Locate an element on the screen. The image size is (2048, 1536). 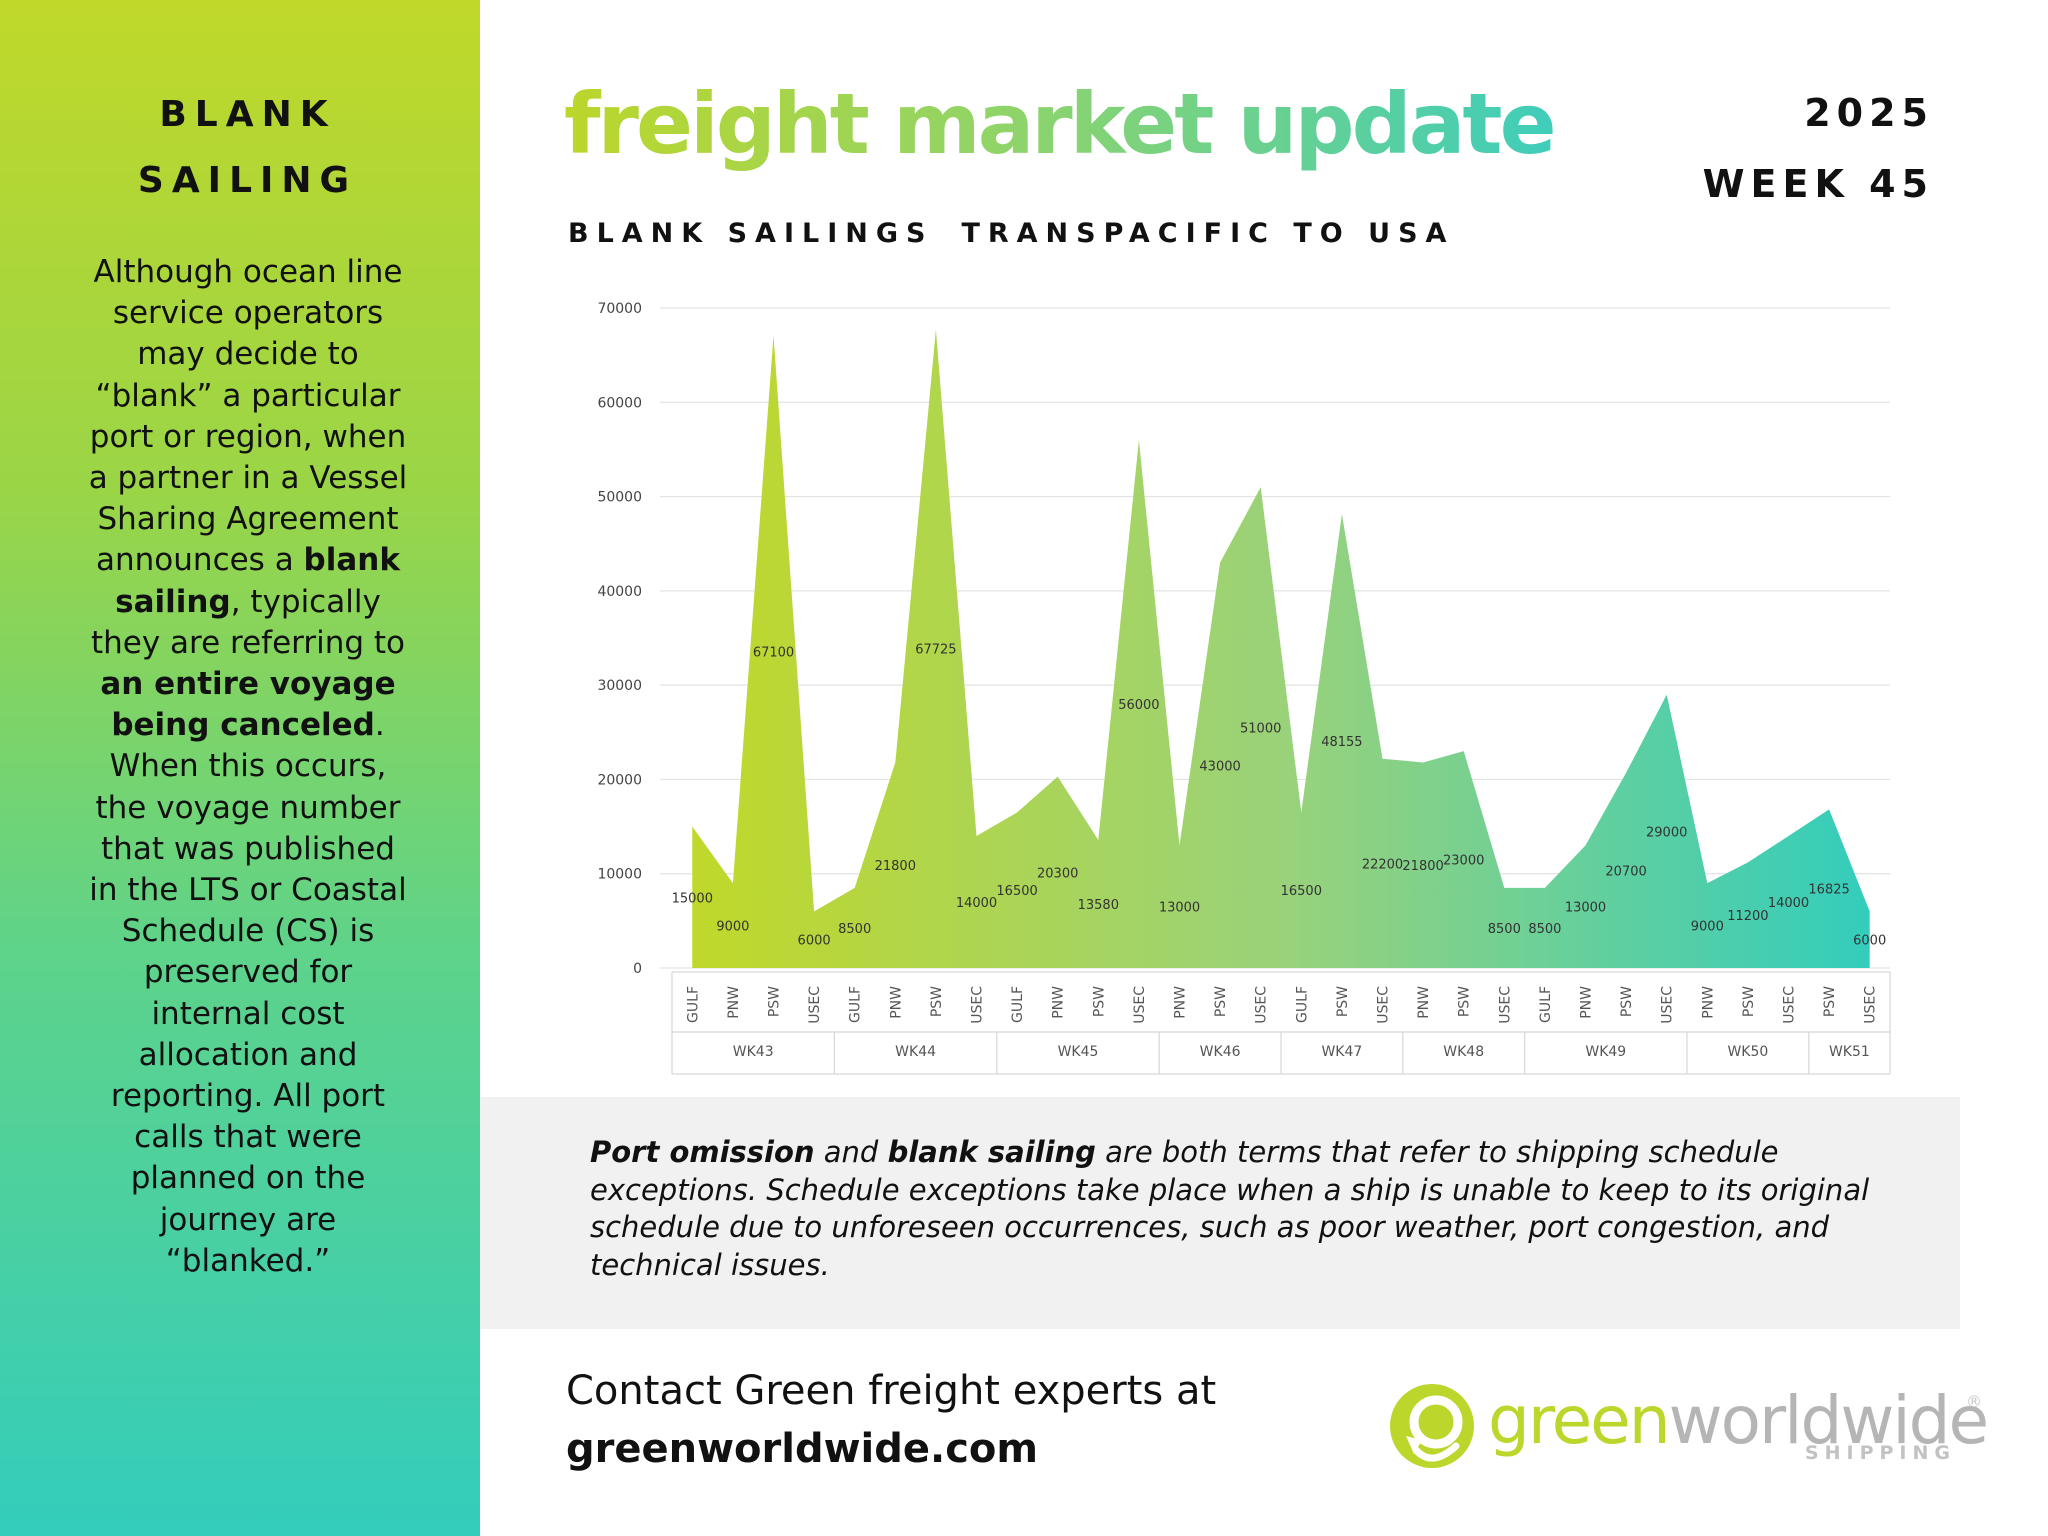
data-label: 13580 is located at coordinates (1098, 905).